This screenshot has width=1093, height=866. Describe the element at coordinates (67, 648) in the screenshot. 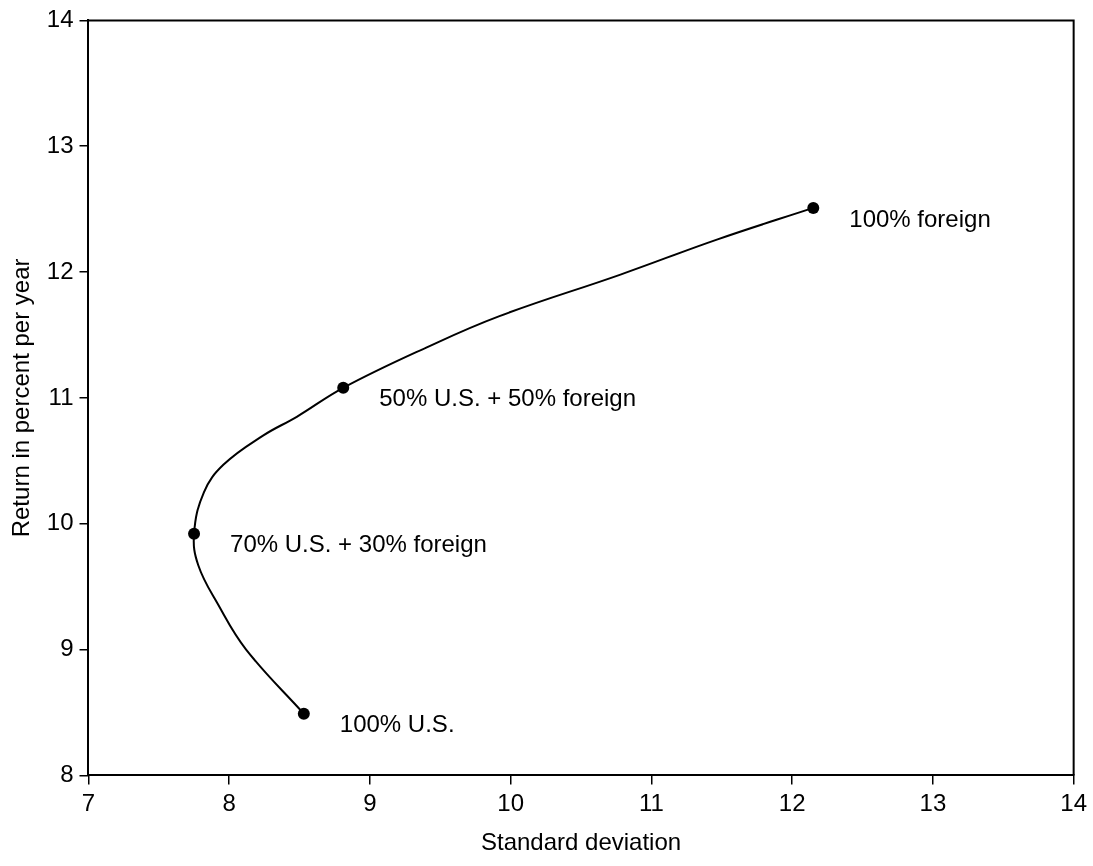

I see `y-tick-label: 9` at that location.